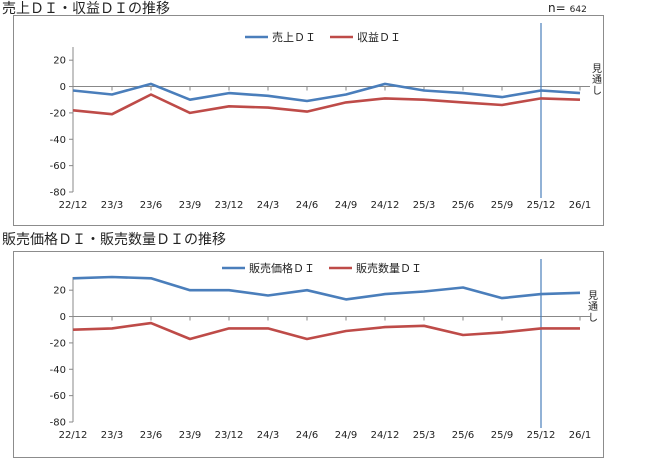 This screenshot has width=650, height=459. What do you see at coordinates (73, 435) in the screenshot?
I see `chart2-x-tick-label: 22/12` at bounding box center [73, 435].